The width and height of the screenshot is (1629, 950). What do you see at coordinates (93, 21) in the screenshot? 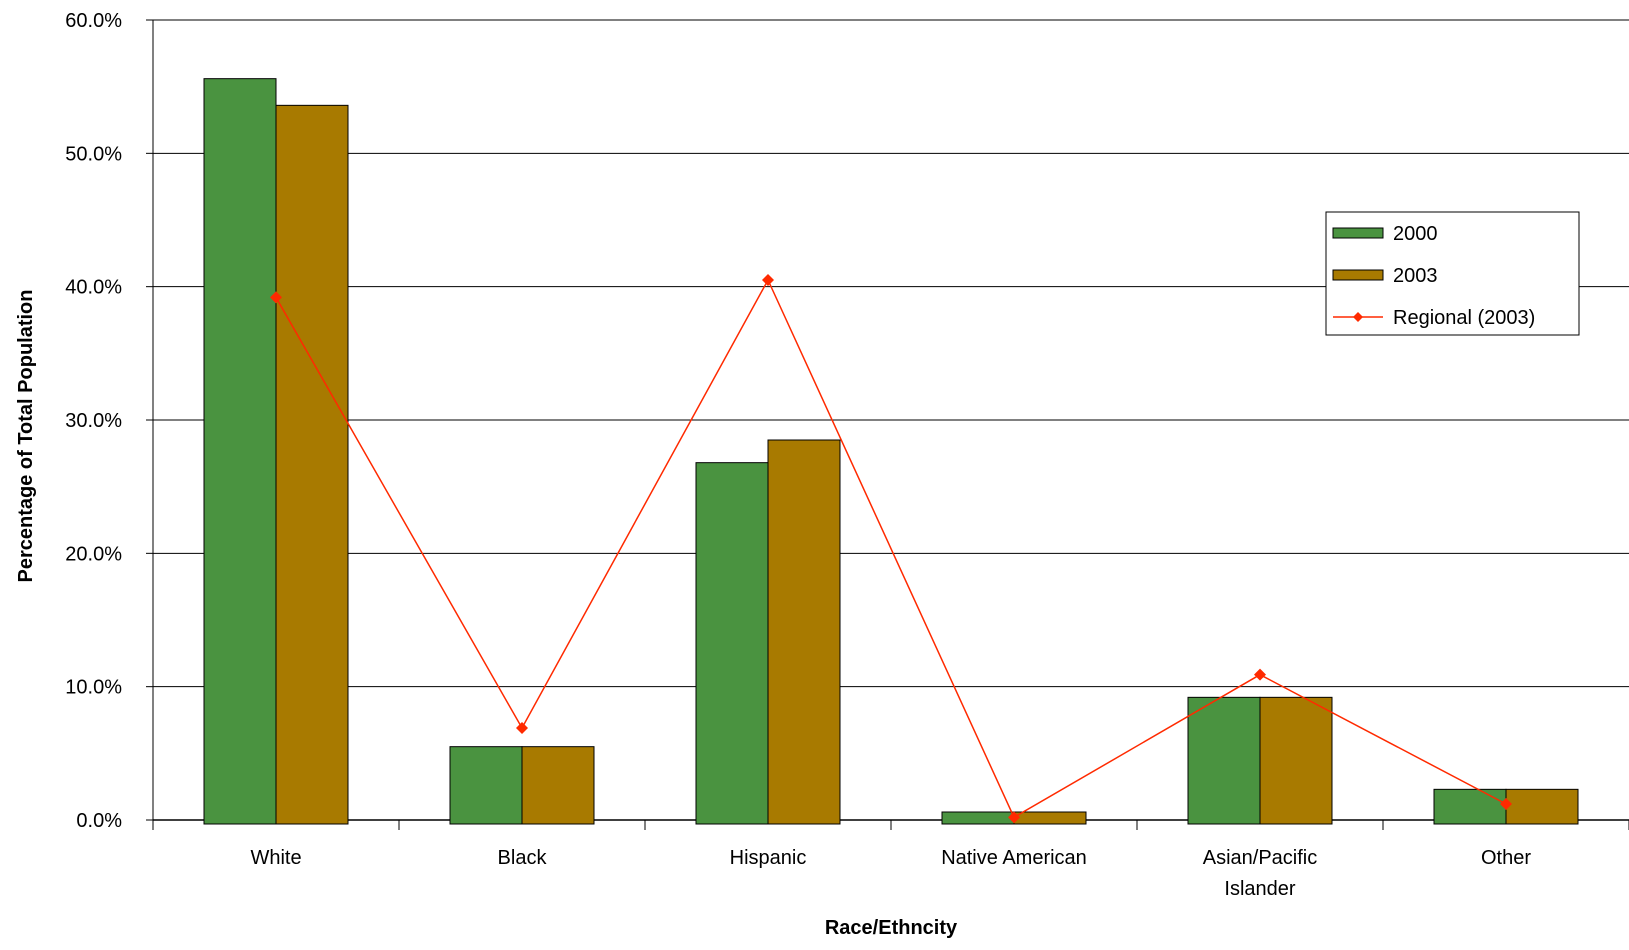
I see `y-tick-label: 60.0%` at bounding box center [93, 21].